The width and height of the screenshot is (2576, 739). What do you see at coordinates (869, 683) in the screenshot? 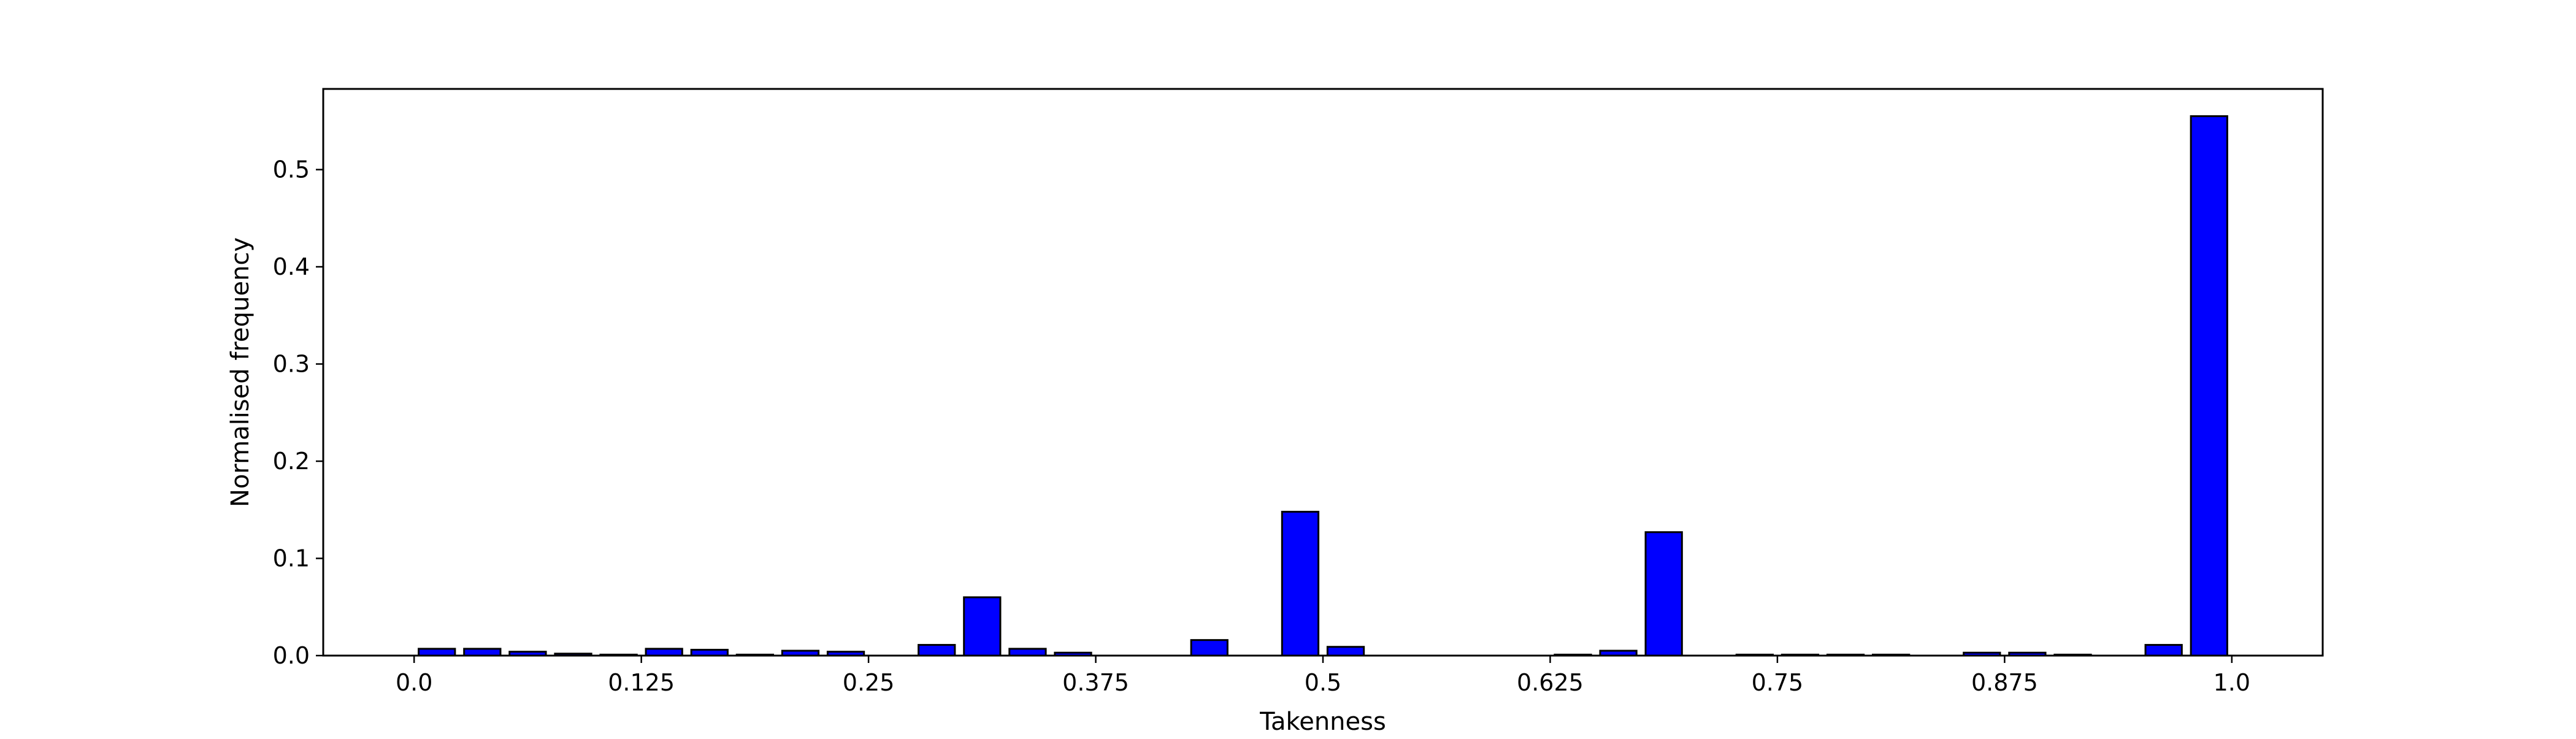
I see `x-tick-label-2: 0.25` at bounding box center [869, 683].